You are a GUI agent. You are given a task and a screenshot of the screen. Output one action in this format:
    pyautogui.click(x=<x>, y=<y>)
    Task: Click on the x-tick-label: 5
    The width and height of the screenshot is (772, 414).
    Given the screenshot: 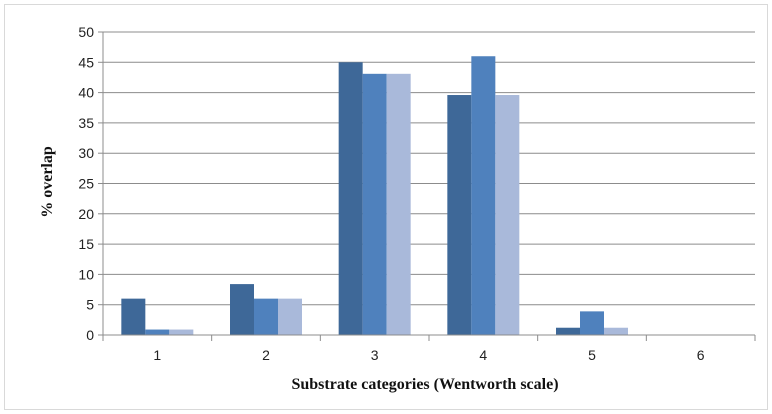 What is the action you would take?
    pyautogui.click(x=592, y=355)
    